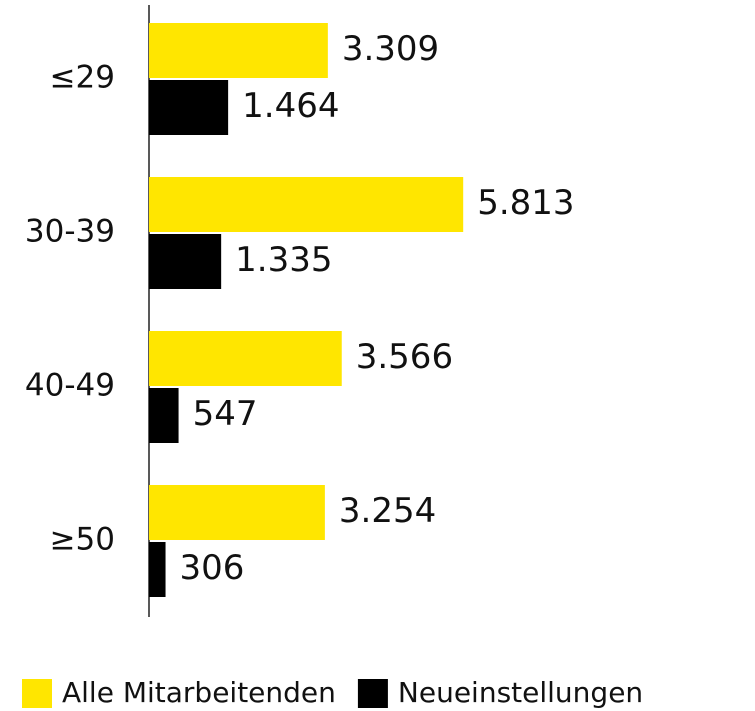 Image resolution: width=755 pixels, height=711 pixels. I want to click on value-label: 3.566, so click(404, 357).